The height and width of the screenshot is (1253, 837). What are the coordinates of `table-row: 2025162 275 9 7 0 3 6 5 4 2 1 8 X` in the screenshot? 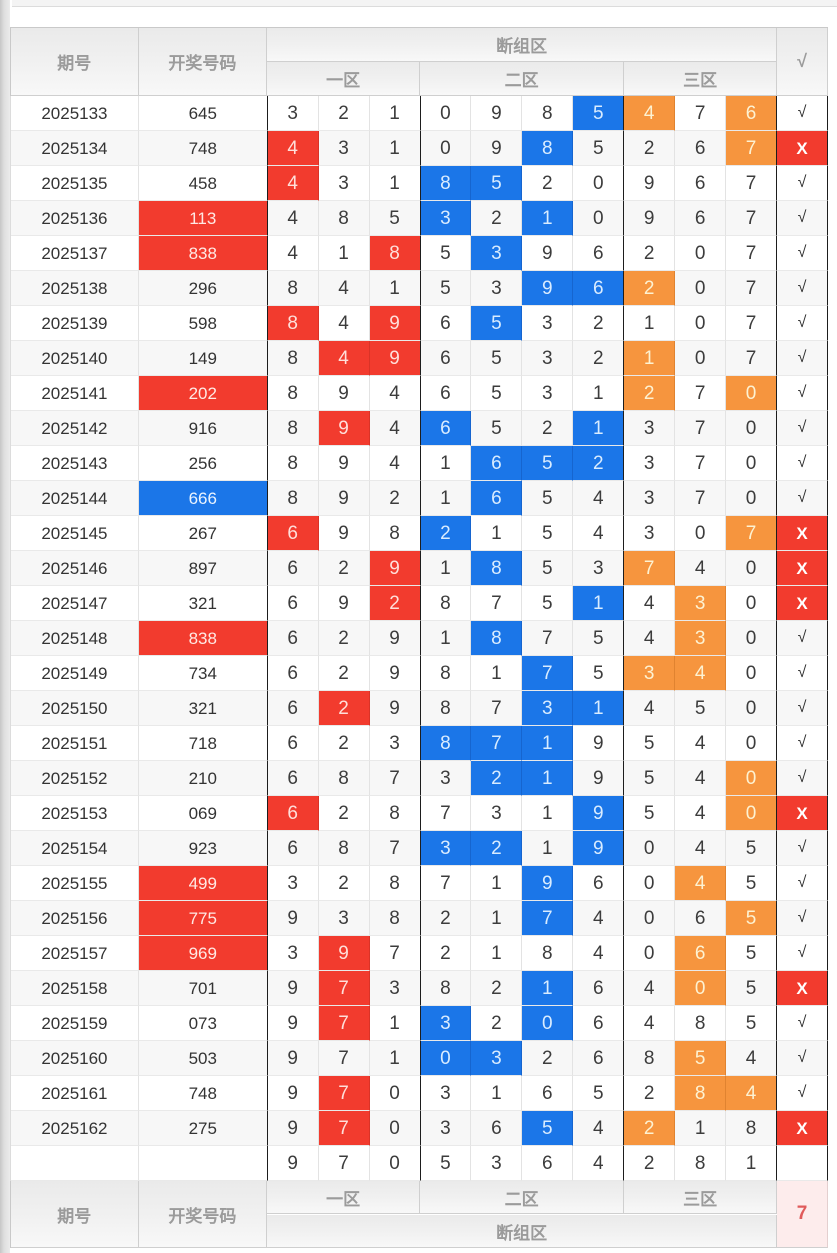 It's located at (419, 1128).